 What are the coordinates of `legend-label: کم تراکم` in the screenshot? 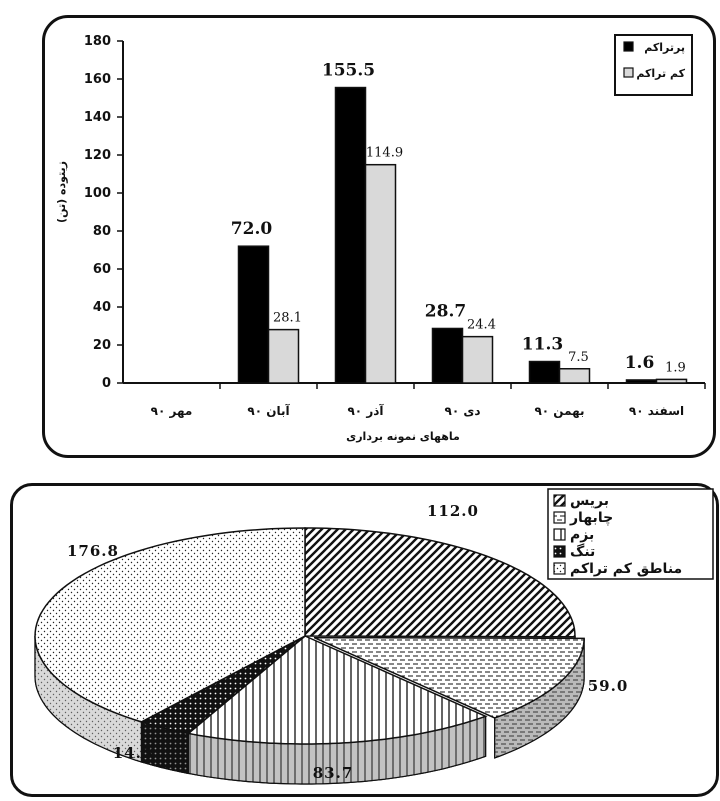 It's located at (660, 73).